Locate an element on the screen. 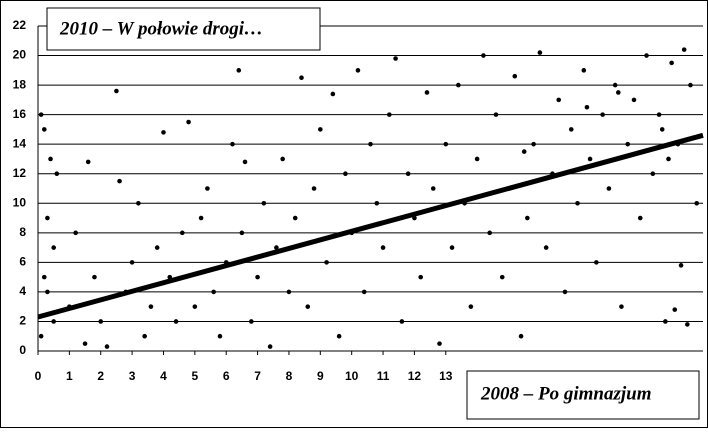 The image size is (708, 433). xlabel-box is located at coordinates (583, 395).